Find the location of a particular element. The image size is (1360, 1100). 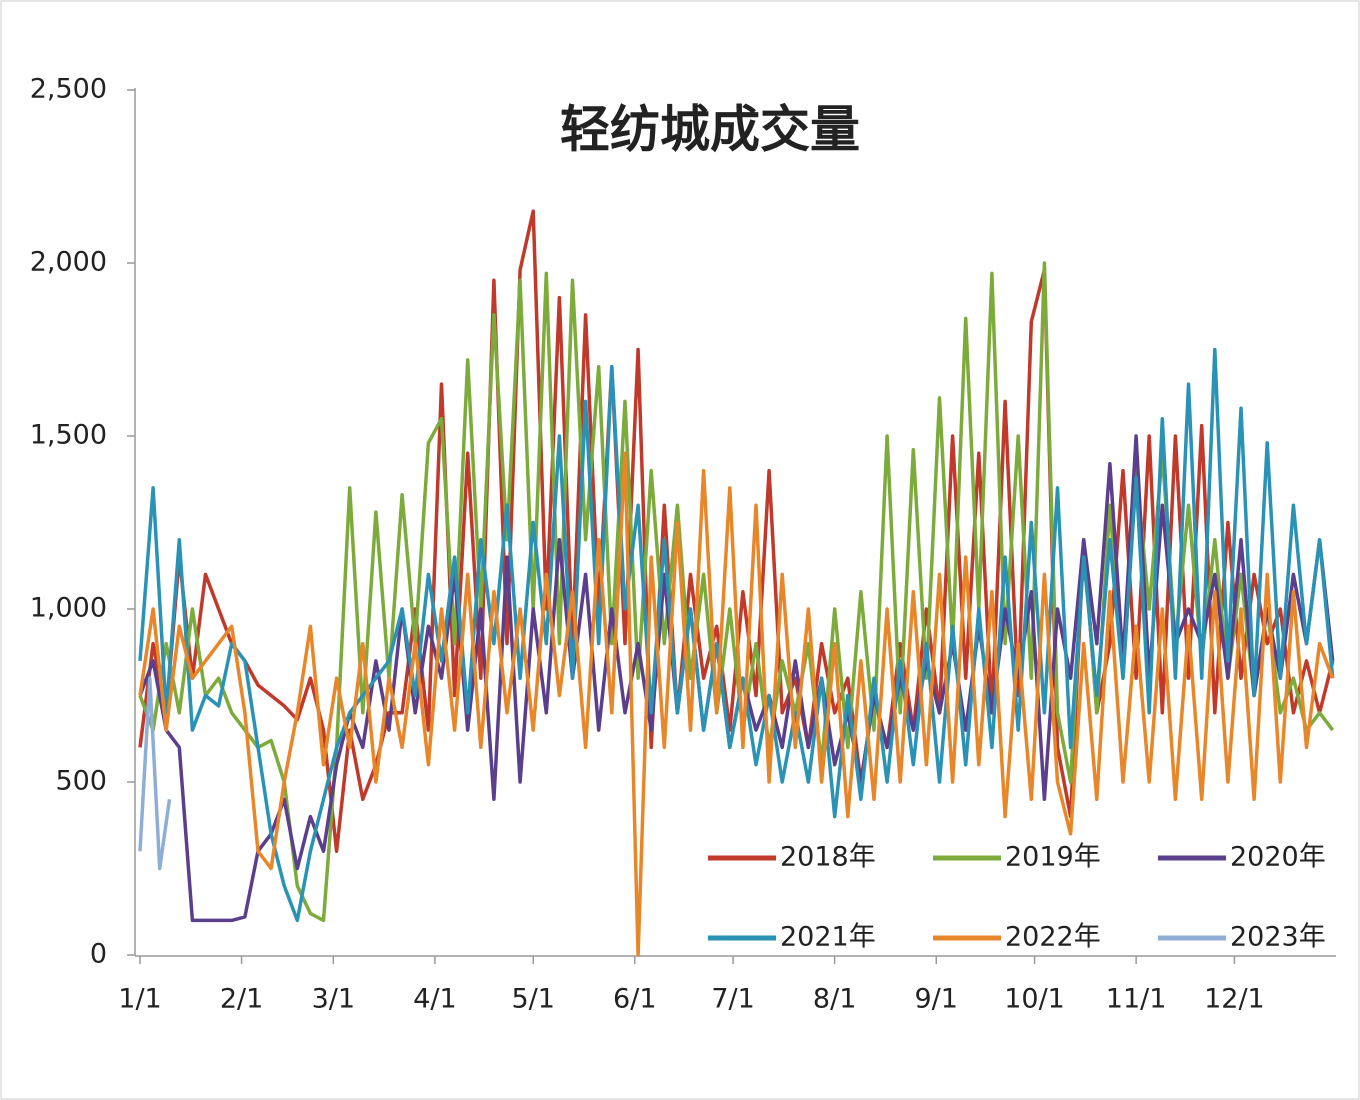

y-tick-label: 1,000 is located at coordinates (68, 608).